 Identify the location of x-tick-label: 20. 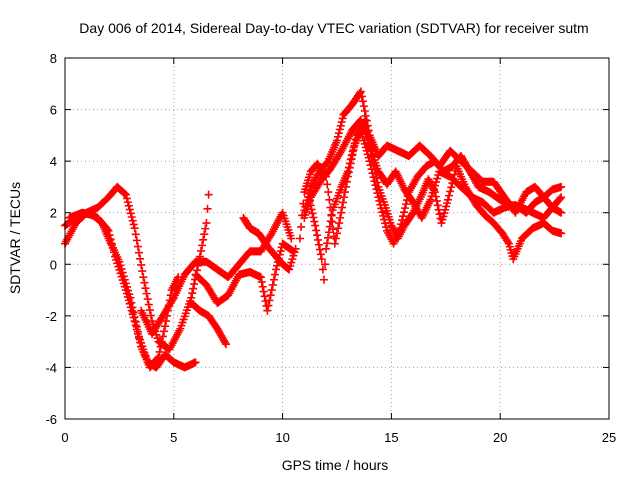
(500, 437).